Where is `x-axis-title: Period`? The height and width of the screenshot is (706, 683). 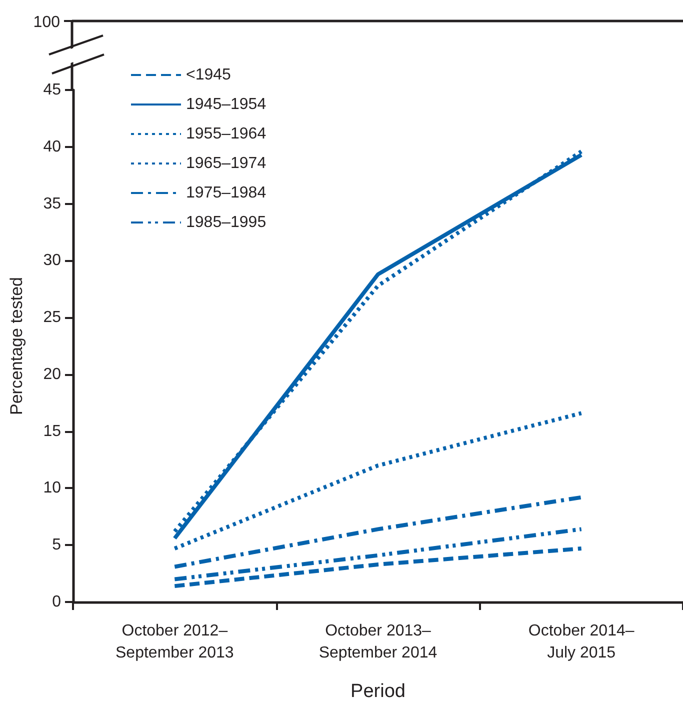
x-axis-title: Period is located at coordinates (378, 691).